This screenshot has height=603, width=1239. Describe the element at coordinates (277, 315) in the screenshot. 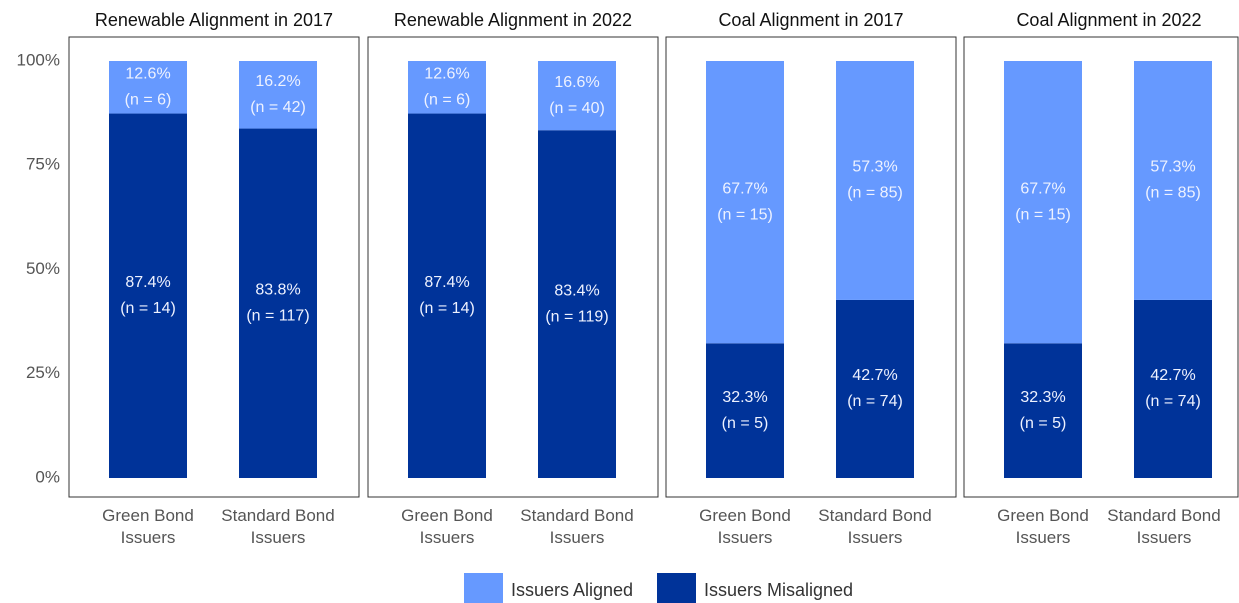

I see `count-label: (n = 117)` at that location.